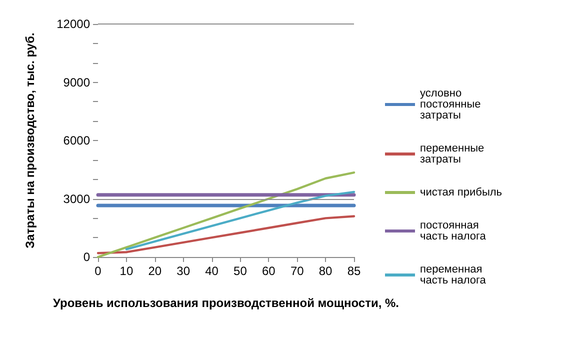 The image size is (579, 338). I want to click on legend-label: постоянная часть налога, so click(453, 231).